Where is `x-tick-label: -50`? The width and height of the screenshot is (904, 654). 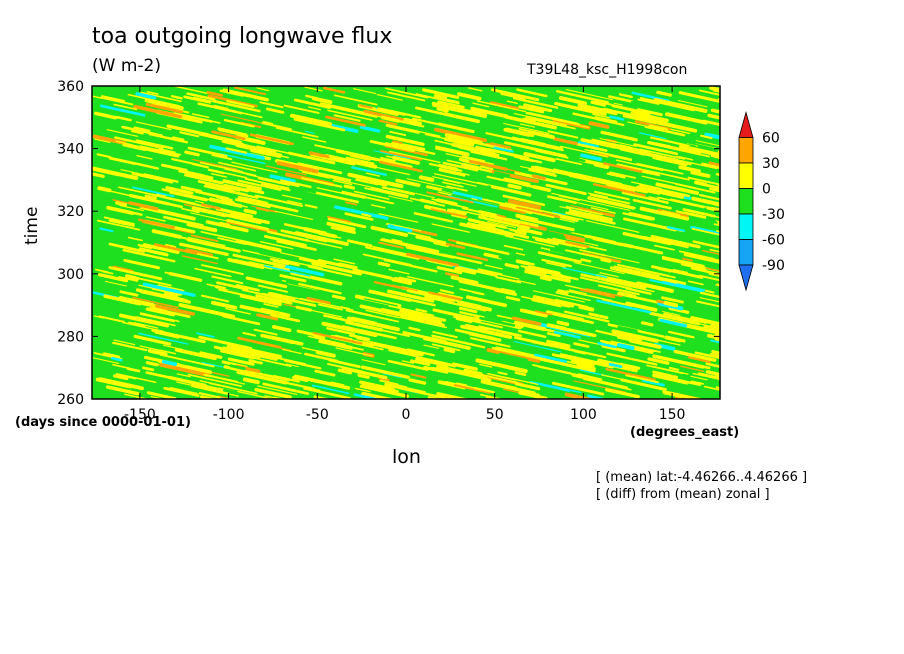
x-tick-label: -50 is located at coordinates (317, 415).